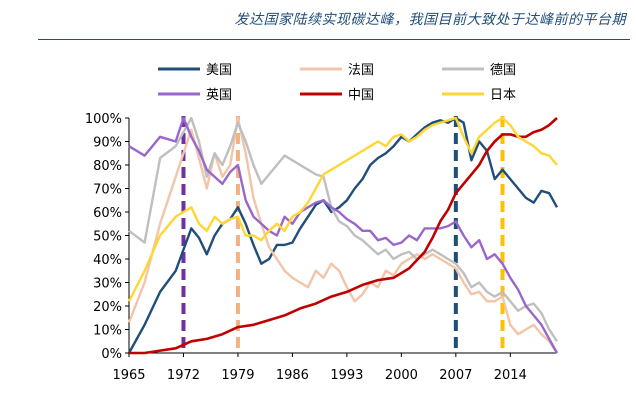  Describe the element at coordinates (107, 260) in the screenshot. I see `y-tick-label: 40%` at that location.